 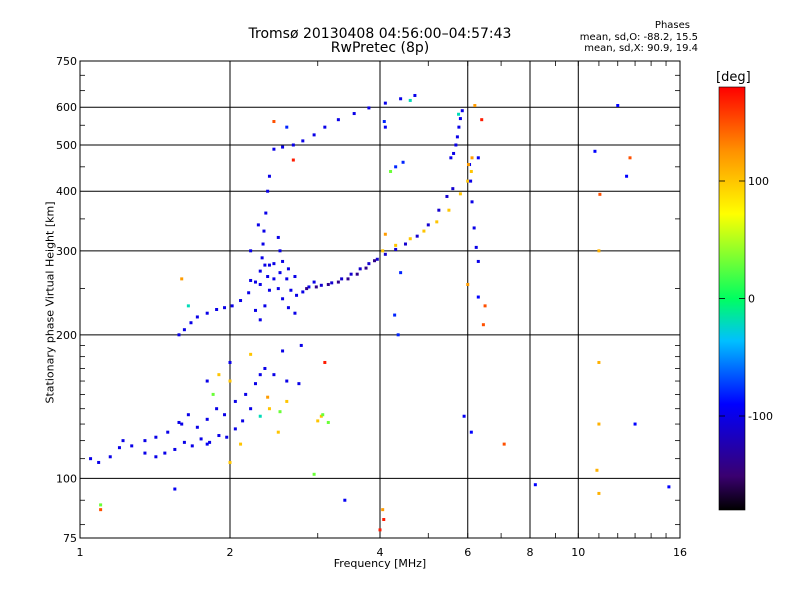 I want to click on y-axis-label: Stationary phase Virtual Height [km], so click(x=50, y=302).